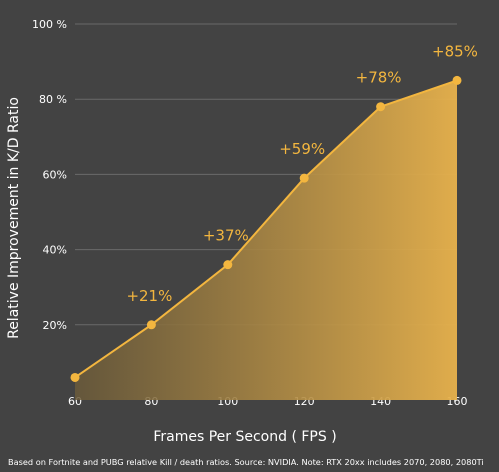 This screenshot has width=499, height=472. What do you see at coordinates (55, 250) in the screenshot?
I see `y-tick-label: 40%` at bounding box center [55, 250].